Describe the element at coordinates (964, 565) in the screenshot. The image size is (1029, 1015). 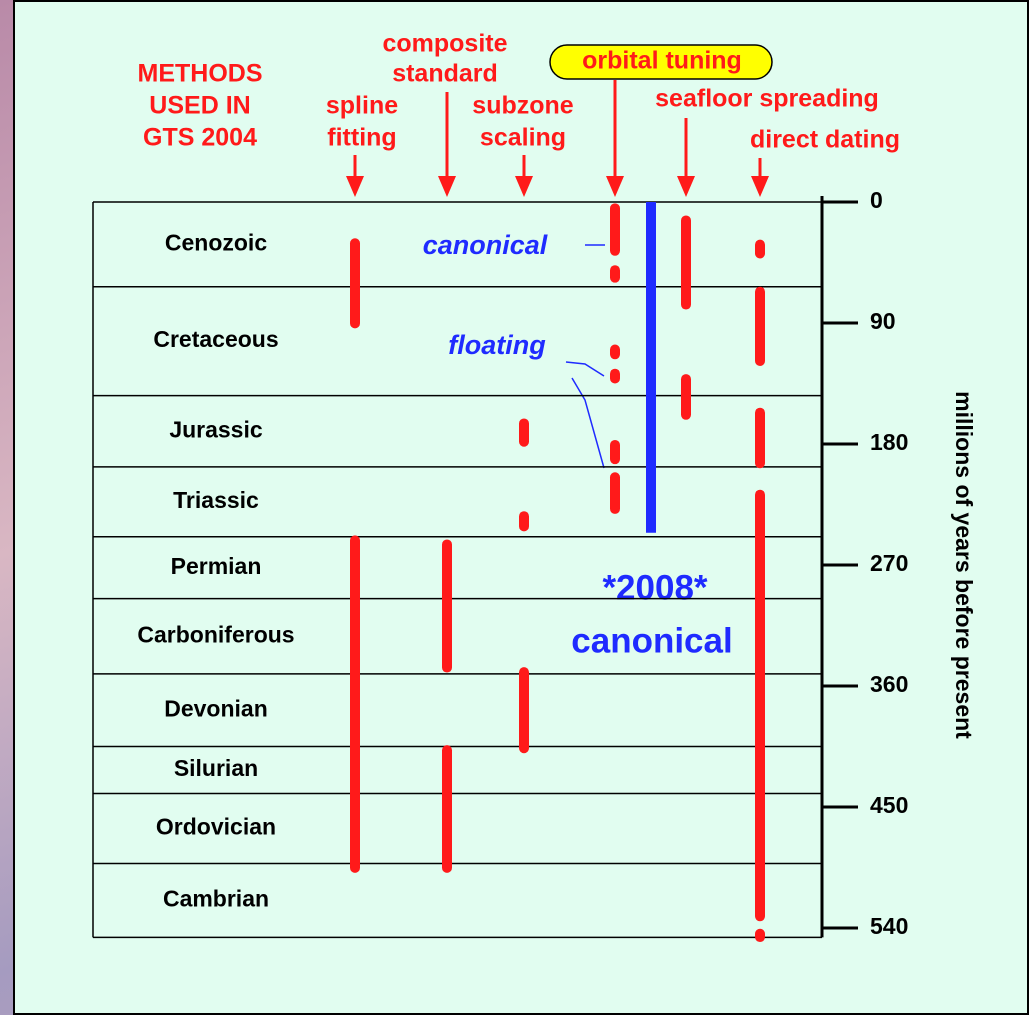
I see `axis-label: millions of years before present` at that location.